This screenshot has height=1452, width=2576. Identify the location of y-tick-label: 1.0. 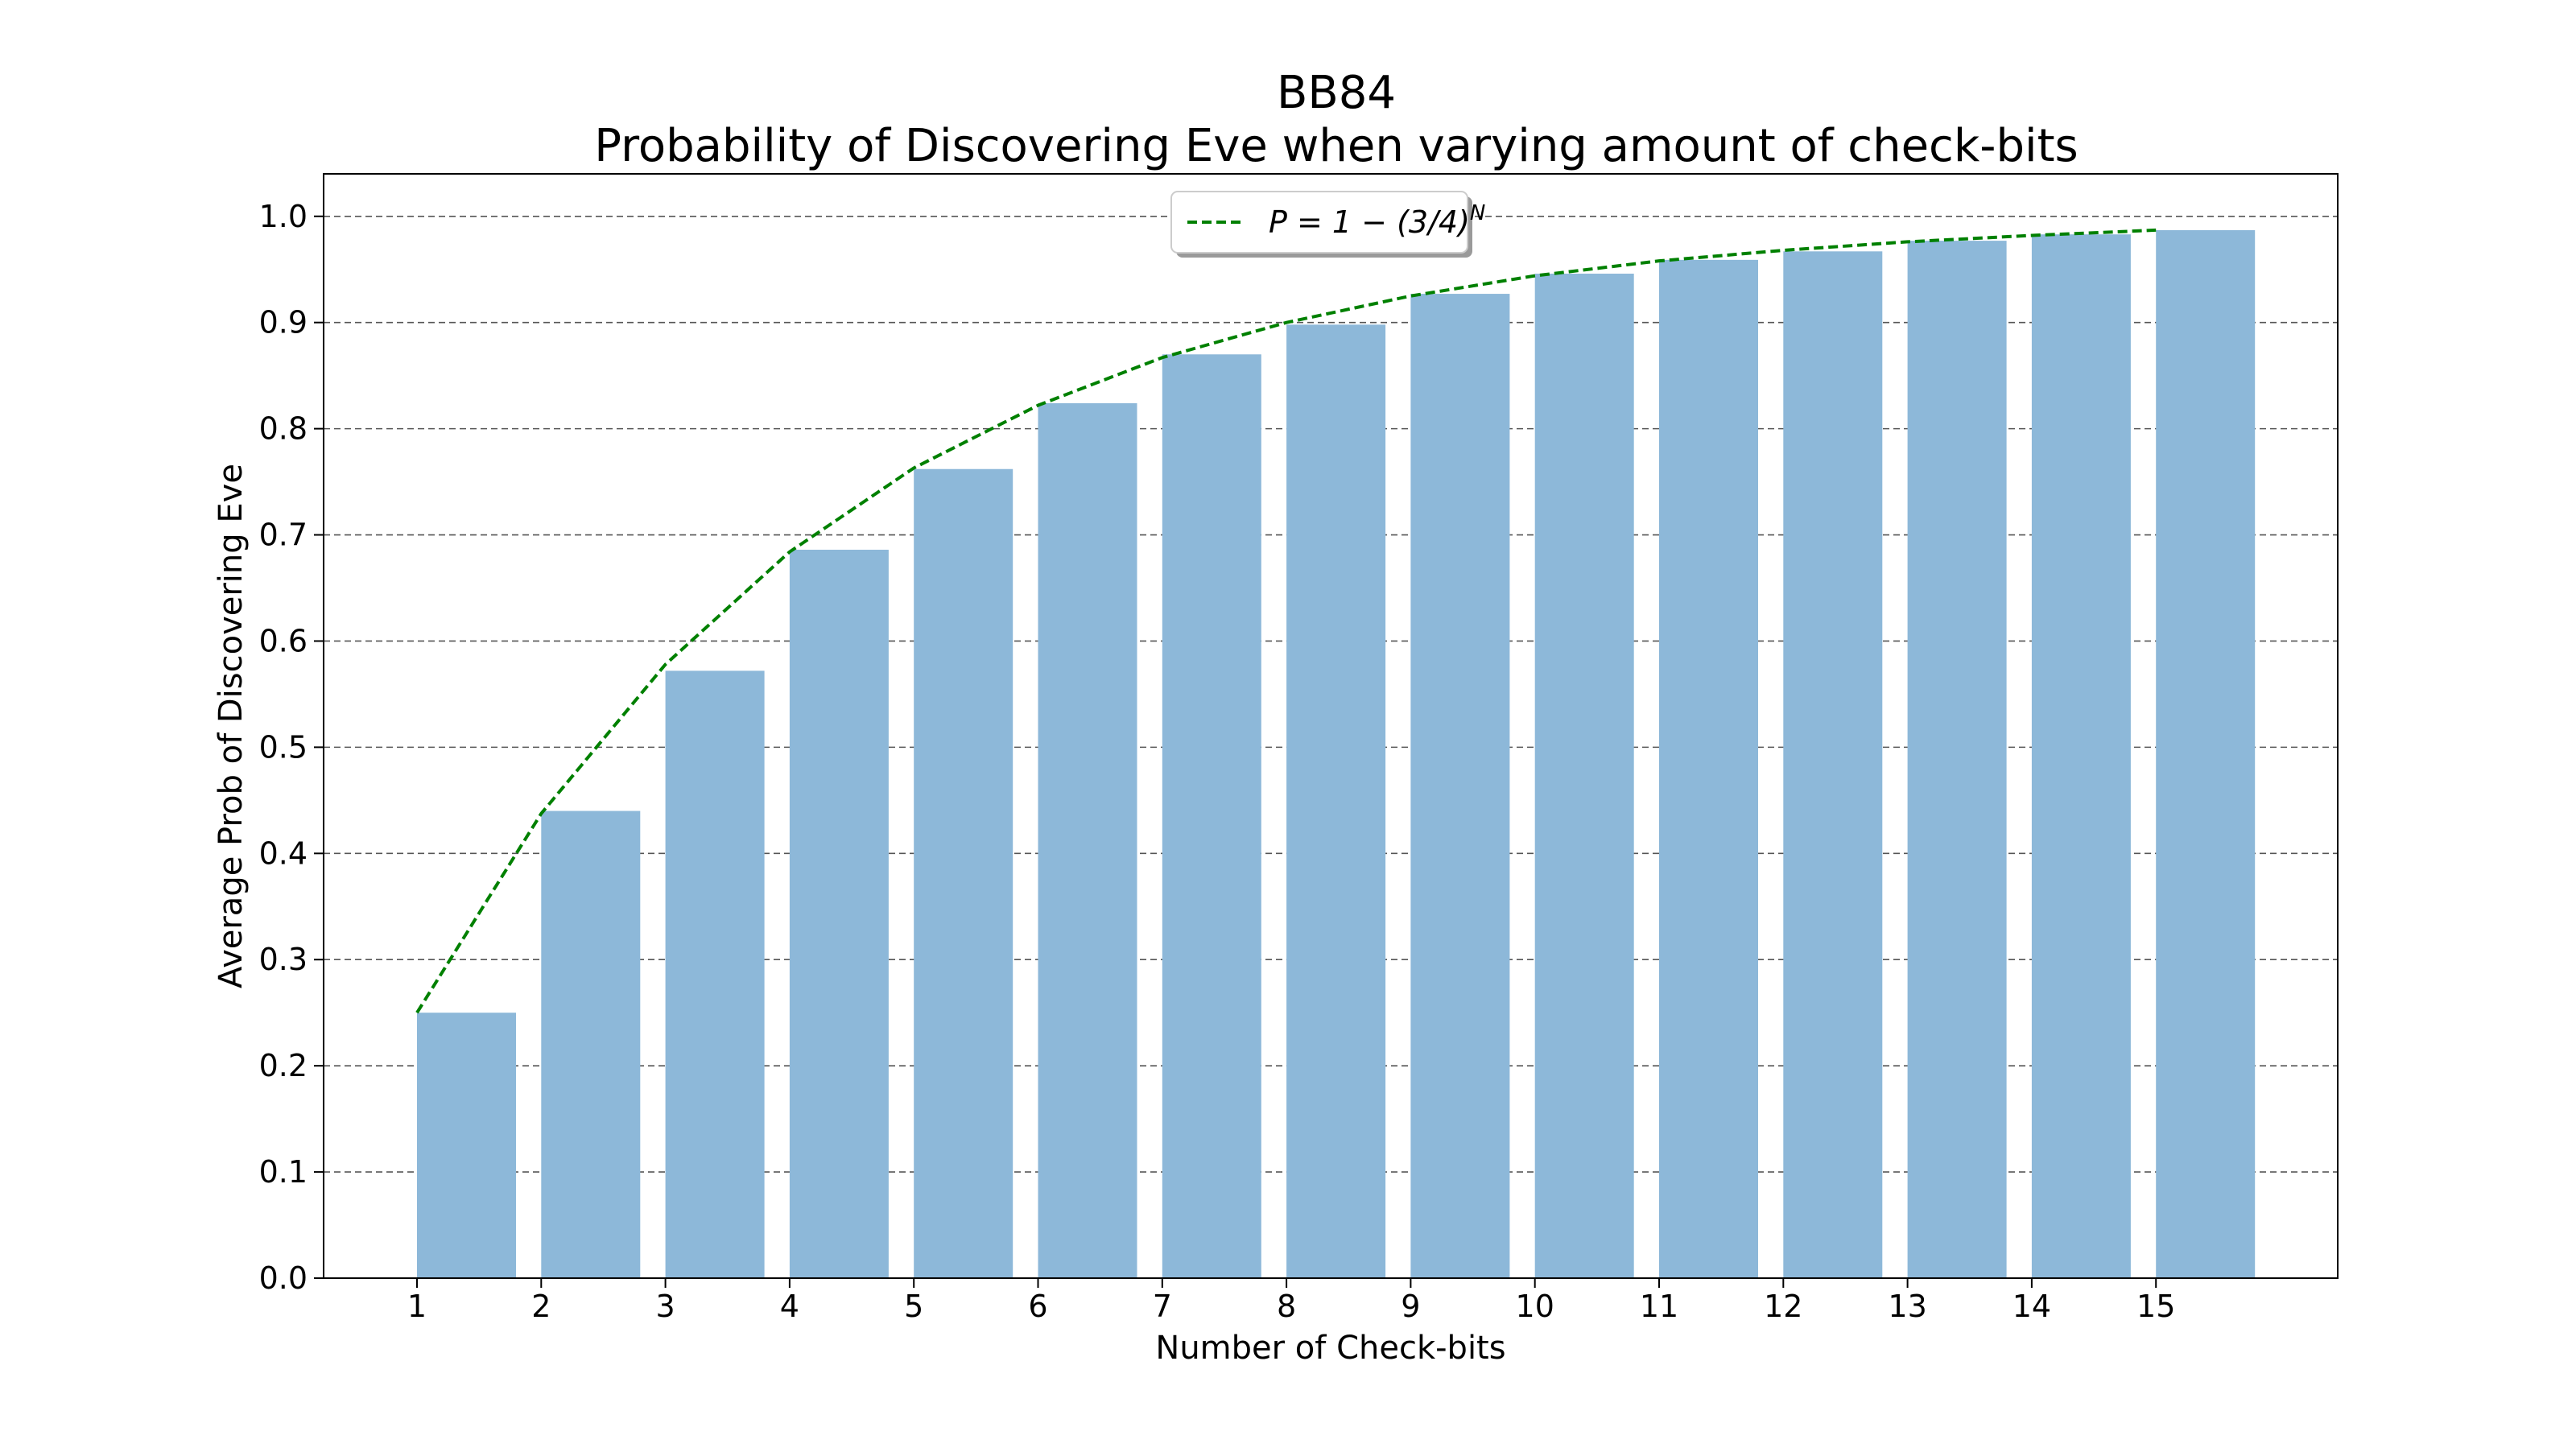
(283, 217).